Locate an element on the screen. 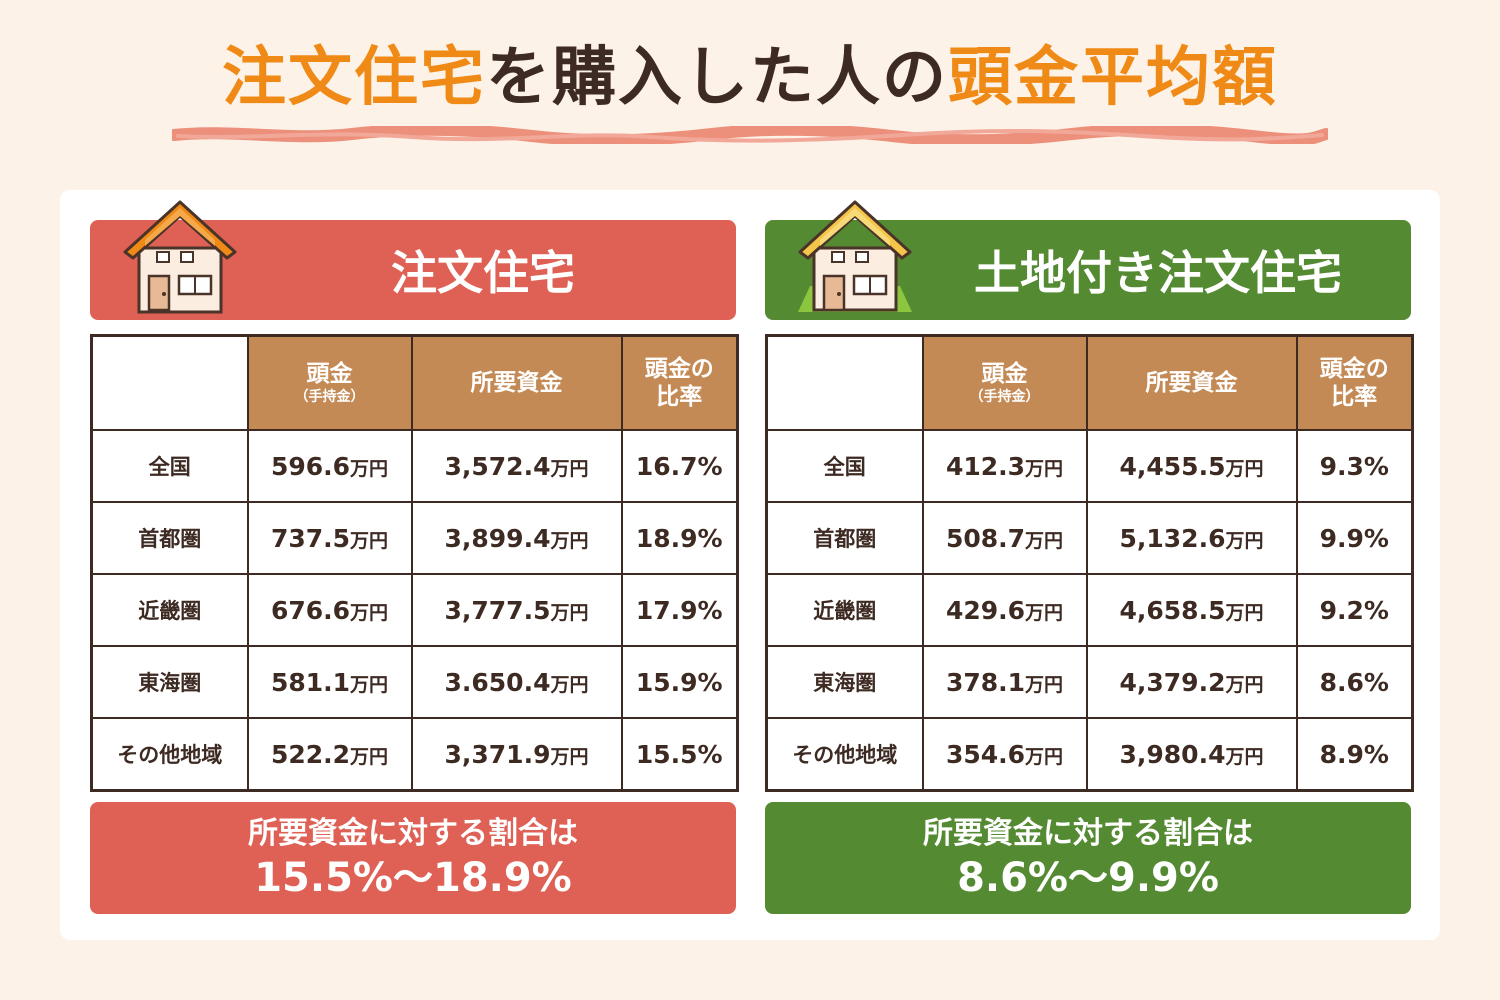 This screenshot has height=1000, width=1500. summary-box: 所要資金に対する割合は 15.5%〜18.9% is located at coordinates (413, 858).